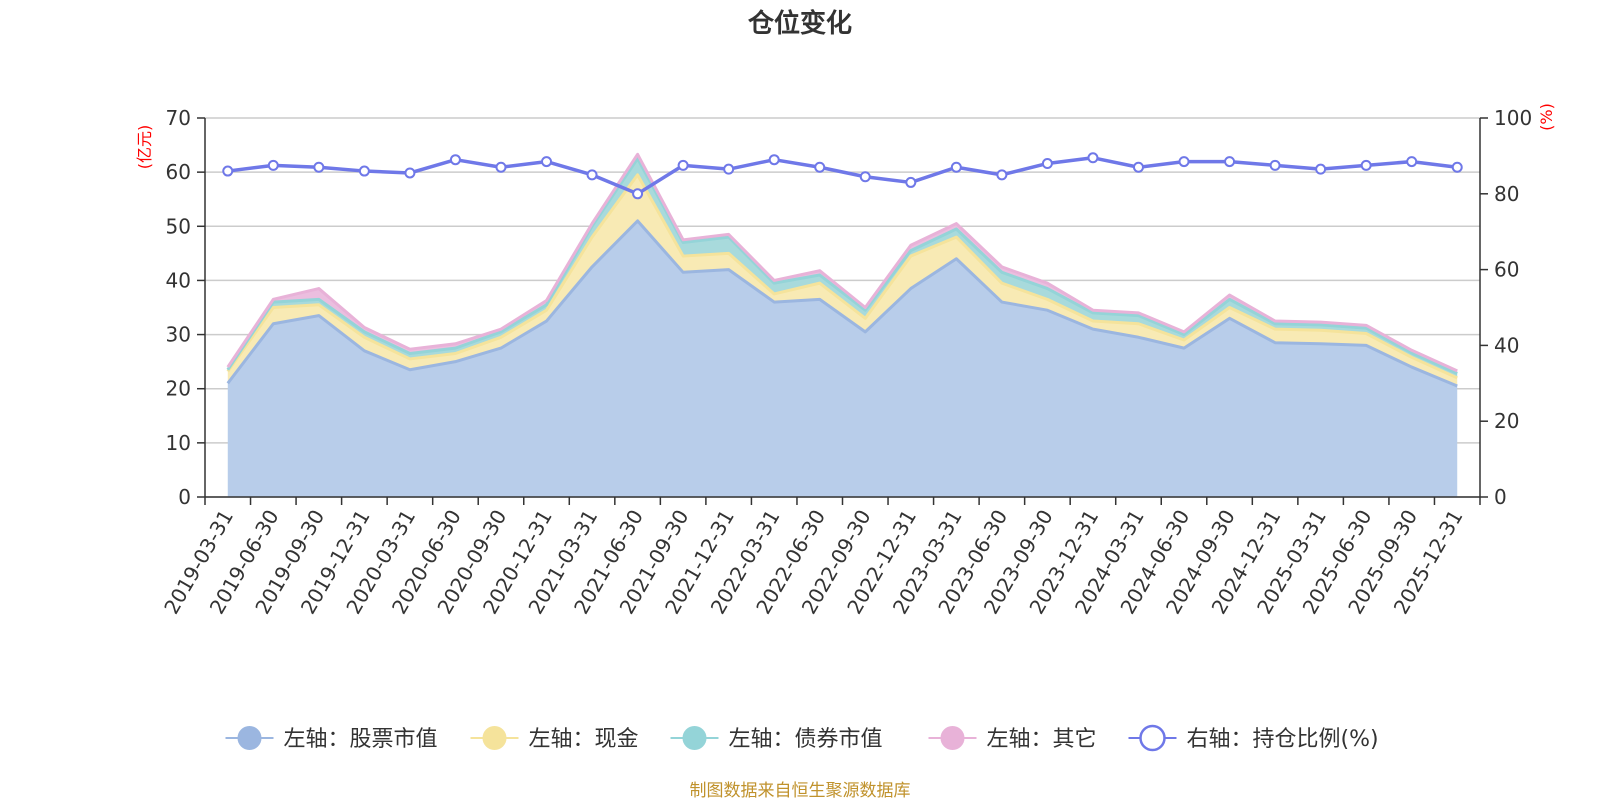 Image resolution: width=1600 pixels, height=800 pixels. I want to click on right-tick-label: 40, so click(1506, 345).